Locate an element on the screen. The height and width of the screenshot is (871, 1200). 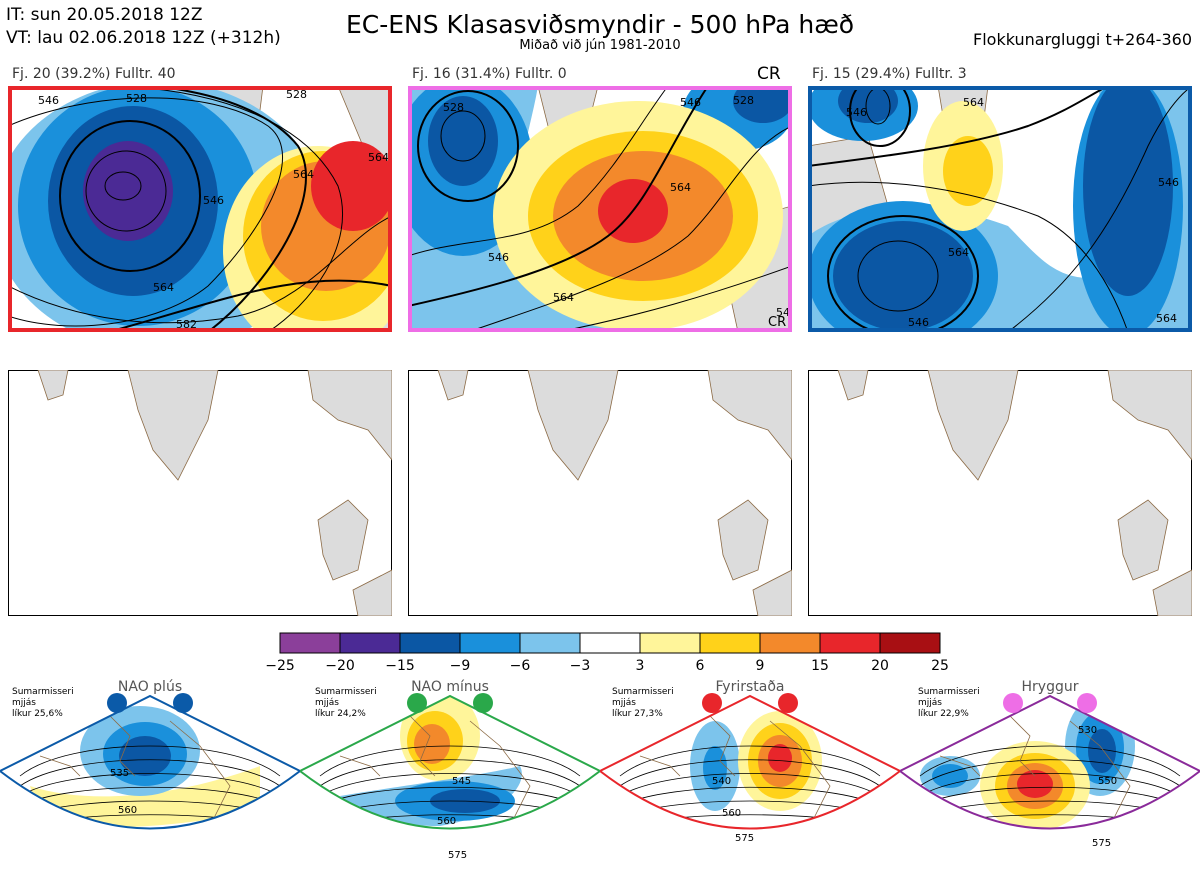
contour-labels: 546 564 546 564 546 564 is located at coordinates (1012, 212).